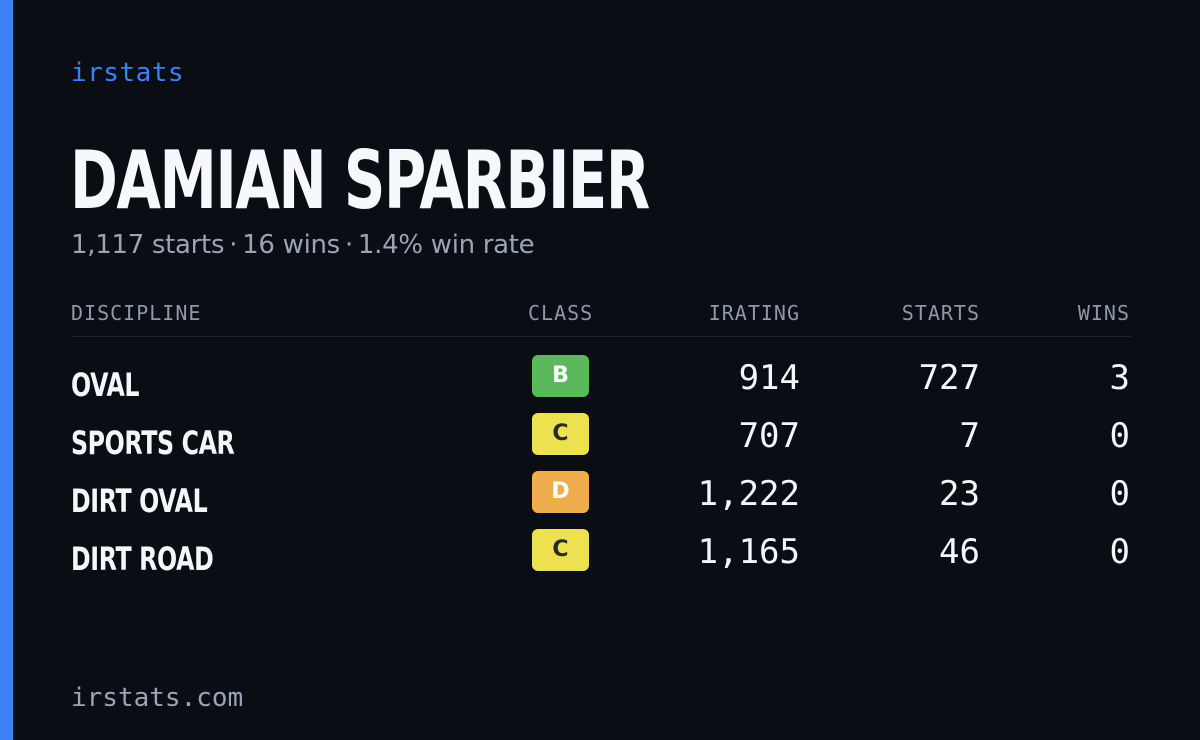  I want to click on discipline-name: DIRT OVAL, so click(139, 501).